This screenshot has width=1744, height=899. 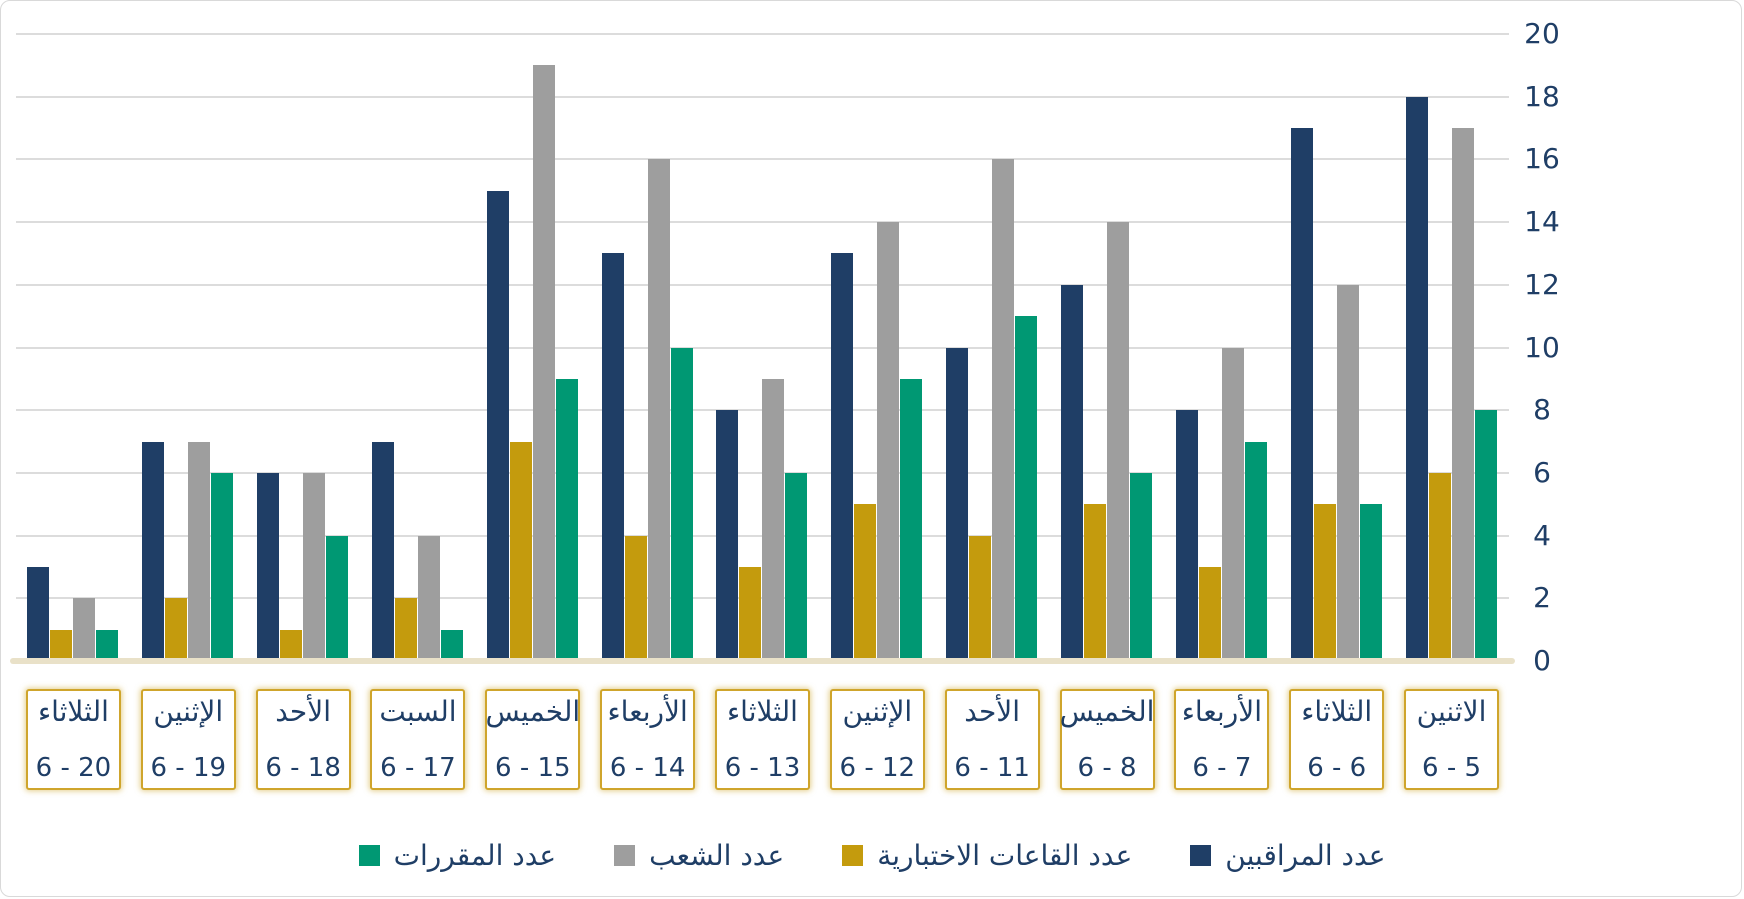 What do you see at coordinates (1095, 582) in the screenshot?
I see `bar-عدد القاعات الاختبارية-6-8` at bounding box center [1095, 582].